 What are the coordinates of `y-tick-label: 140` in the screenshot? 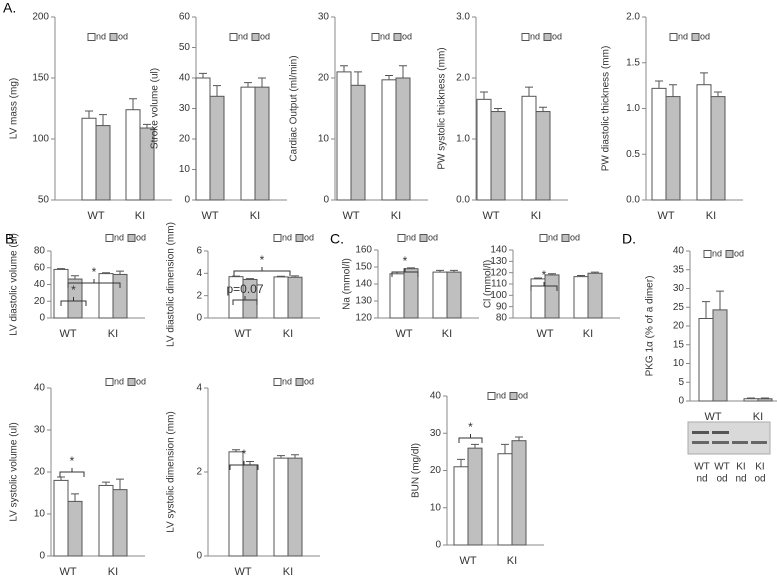 It's located at (498, 250).